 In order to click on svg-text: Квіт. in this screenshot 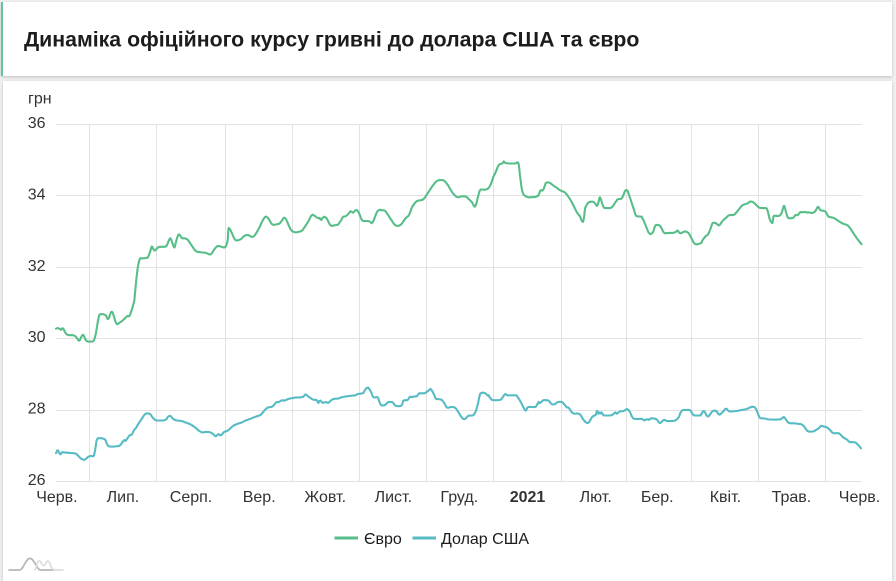, I will do `click(725, 497)`.